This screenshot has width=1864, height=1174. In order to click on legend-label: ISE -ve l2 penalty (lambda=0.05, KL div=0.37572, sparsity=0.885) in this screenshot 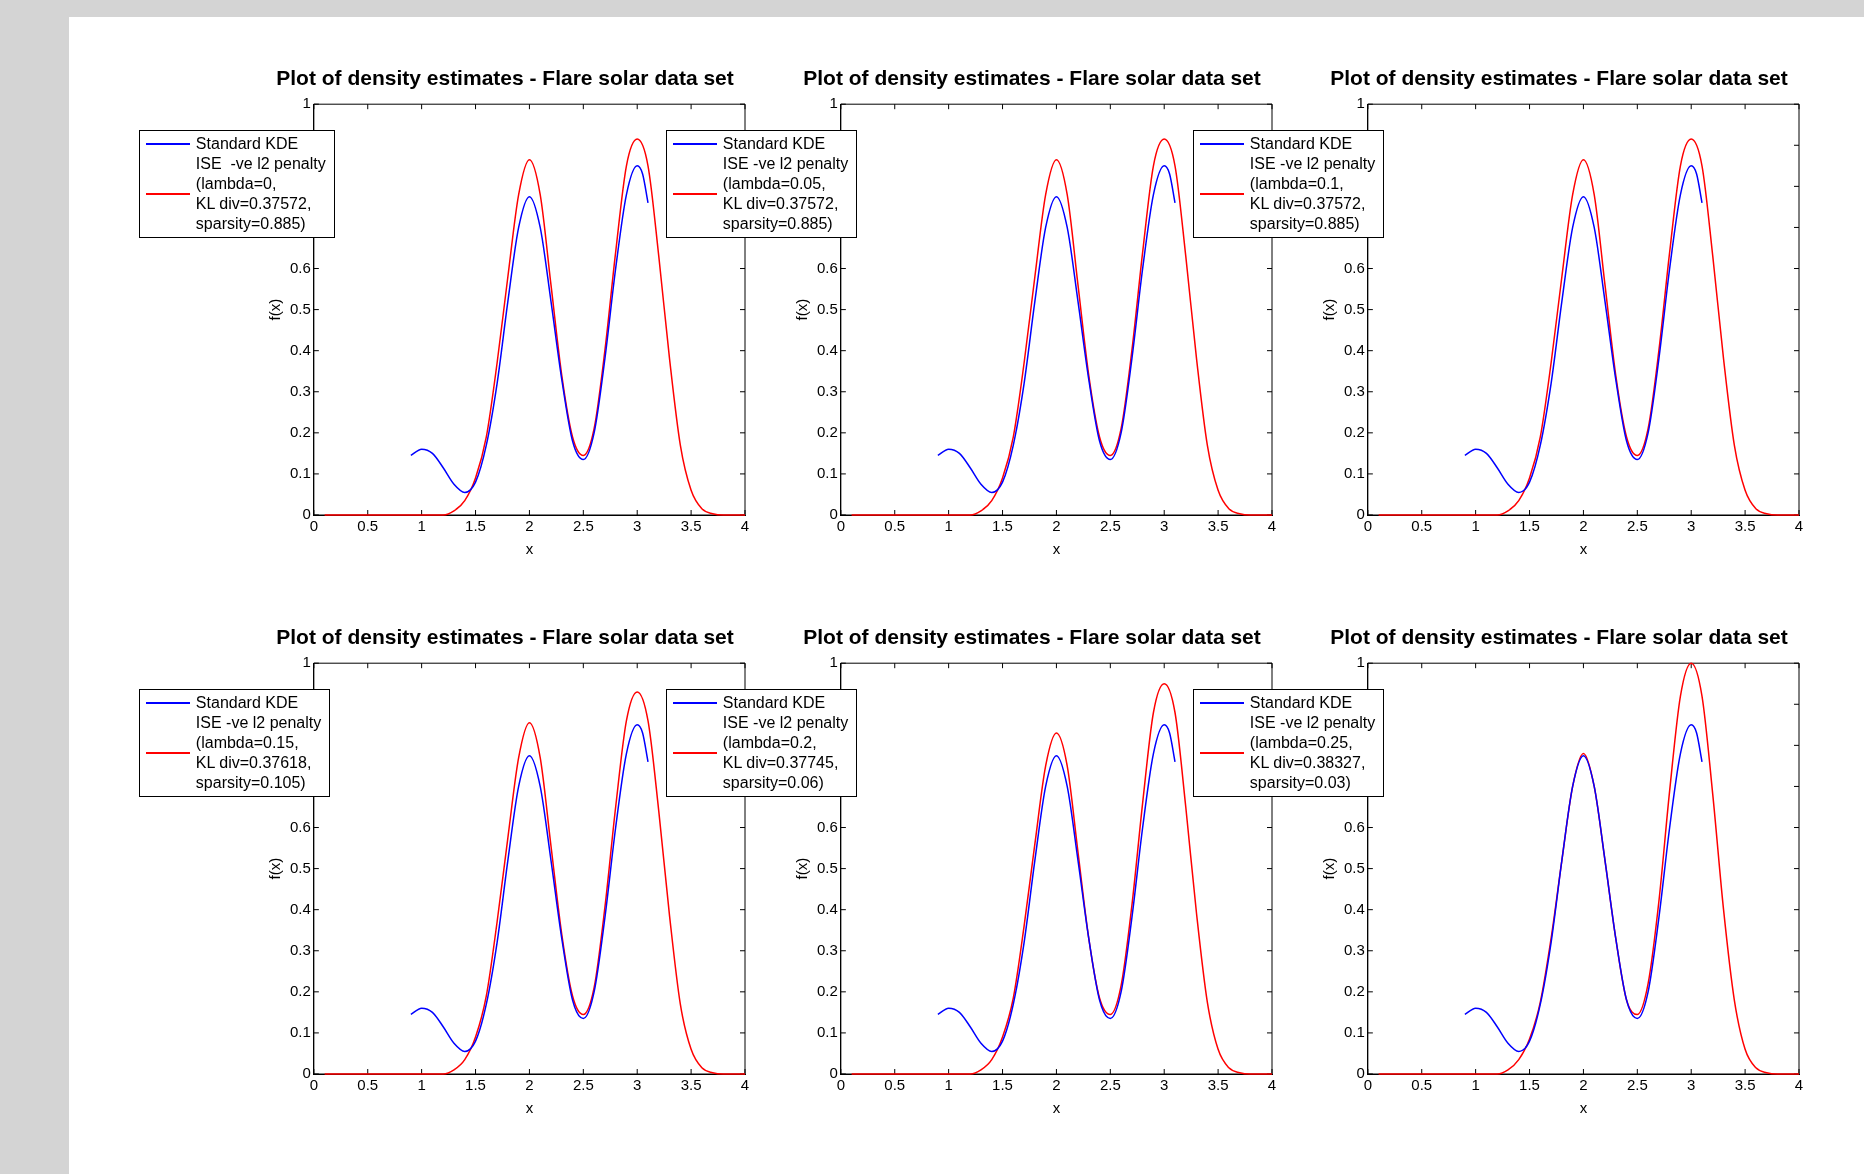, I will do `click(785, 194)`.